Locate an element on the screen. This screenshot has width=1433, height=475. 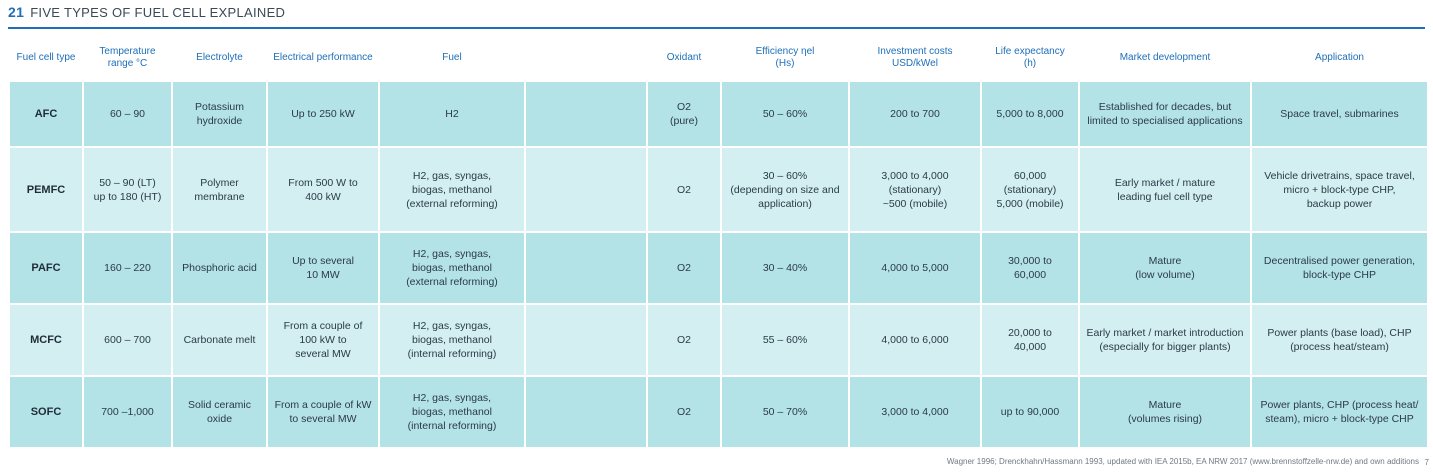
col-header-blank is located at coordinates (586, 57).